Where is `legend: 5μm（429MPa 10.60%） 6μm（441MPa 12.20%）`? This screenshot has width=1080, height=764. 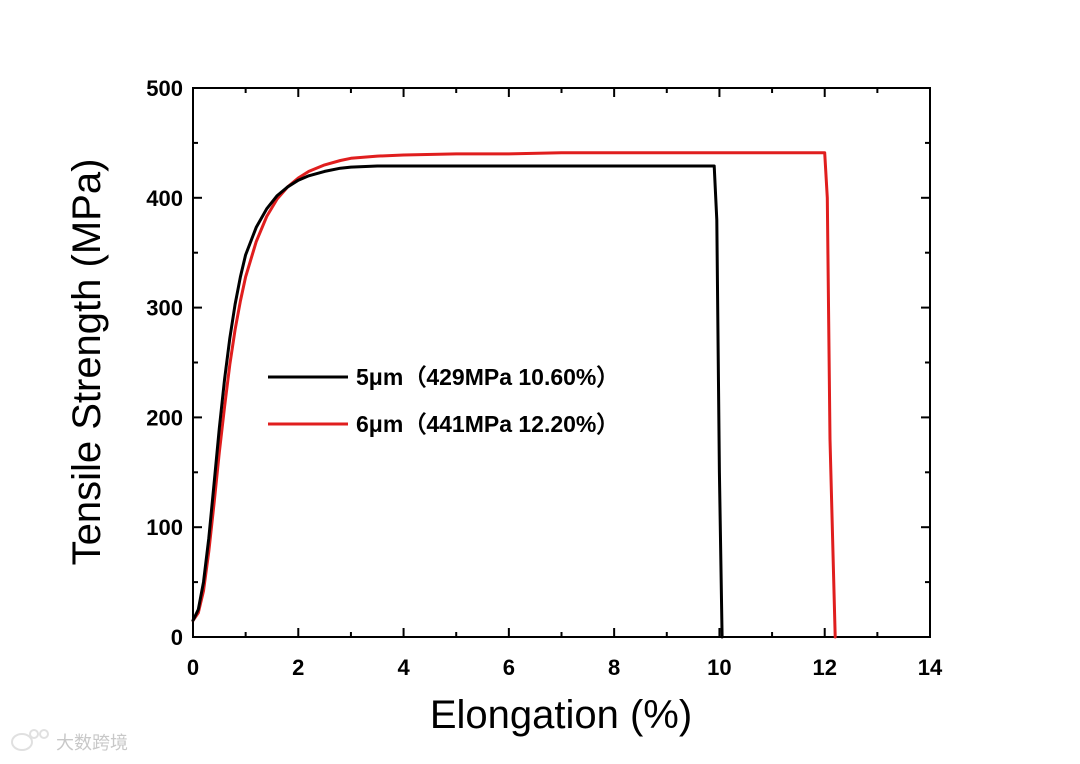
legend: 5μm（429MPa 10.60%） 6μm（441MPa 12.20%） is located at coordinates (443, 400).